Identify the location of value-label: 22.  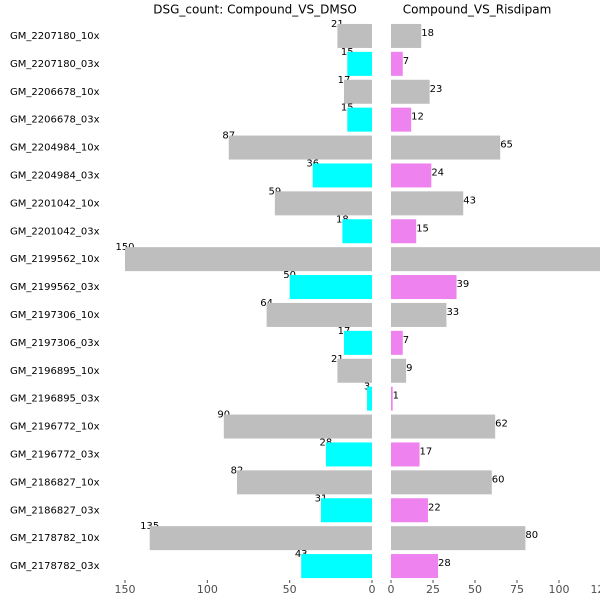
(434, 507).